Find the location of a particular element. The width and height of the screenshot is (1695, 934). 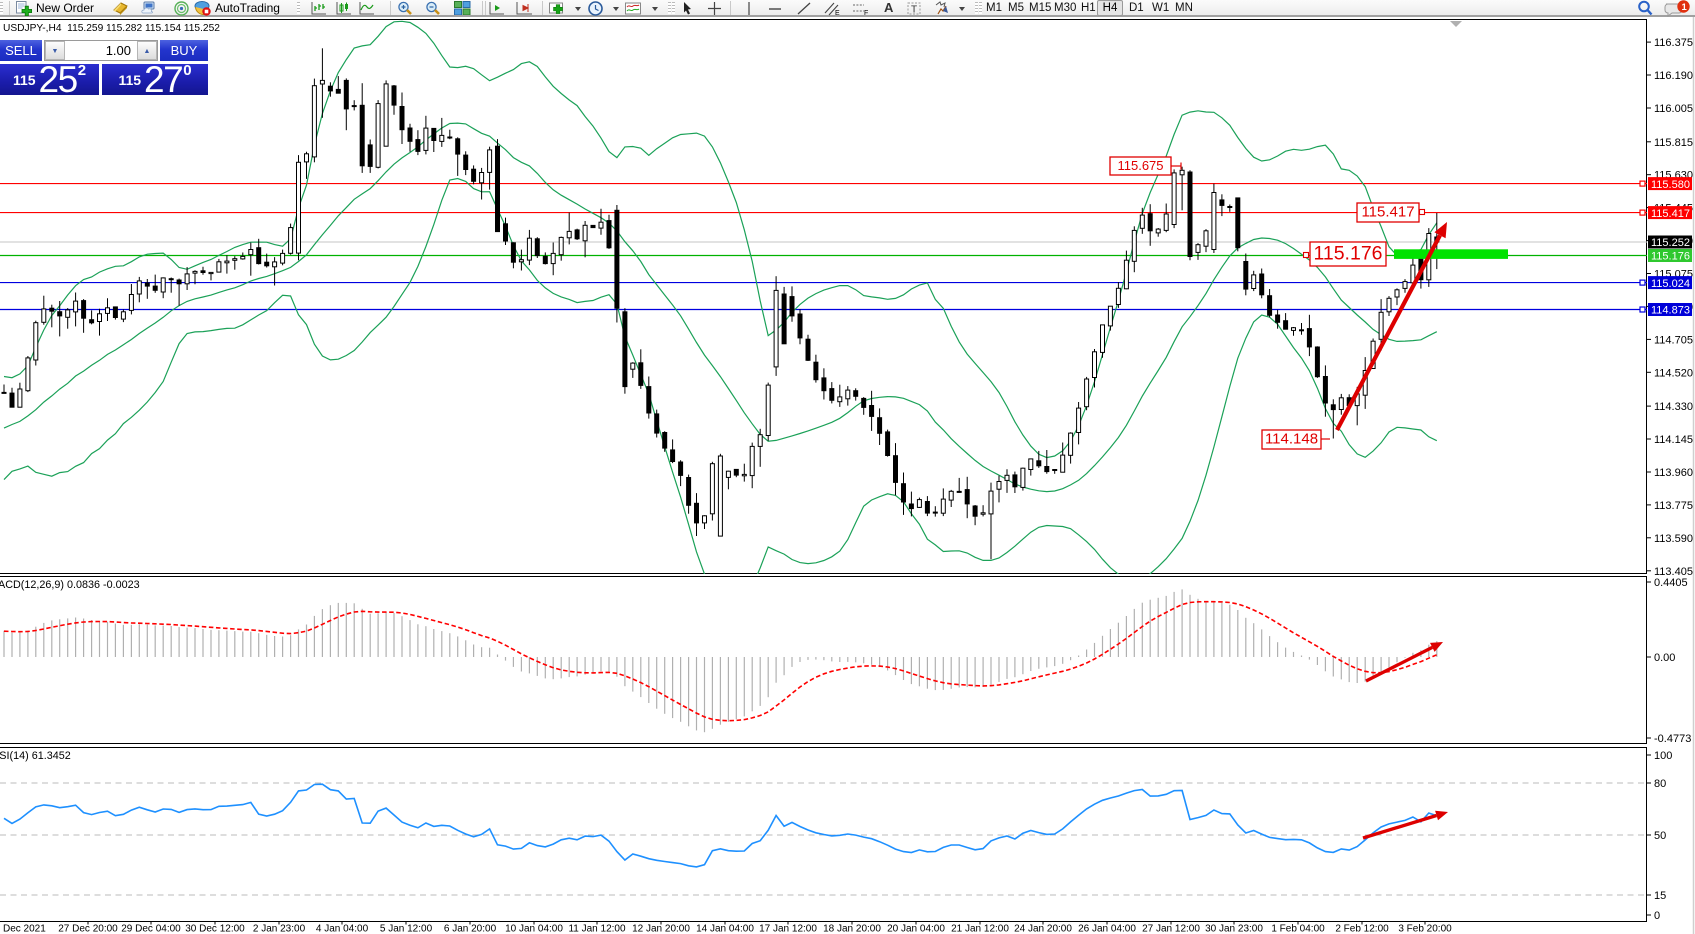

svg-text: 3 Feb 20:00 is located at coordinates (1425, 929).